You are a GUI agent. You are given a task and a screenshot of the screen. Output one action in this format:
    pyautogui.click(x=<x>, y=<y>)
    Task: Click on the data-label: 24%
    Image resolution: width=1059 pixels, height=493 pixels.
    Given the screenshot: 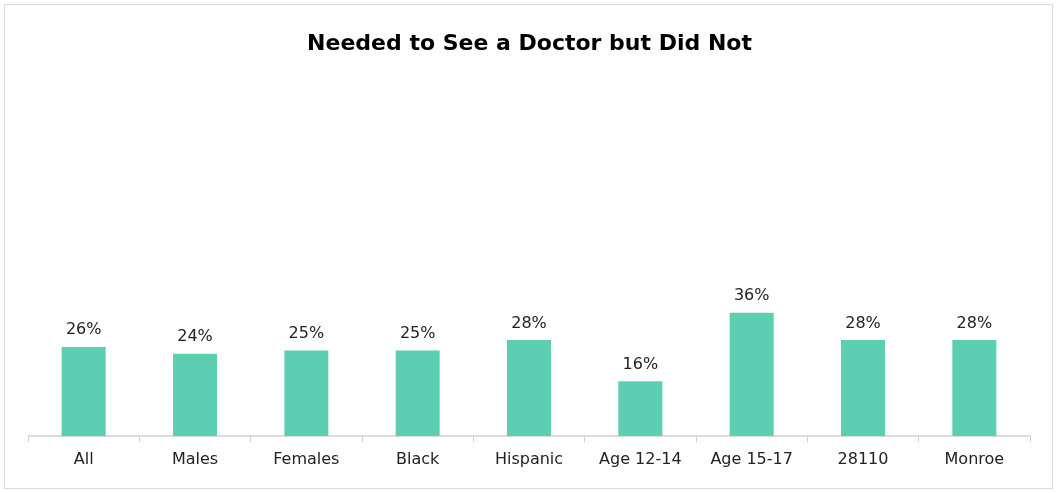 What is the action you would take?
    pyautogui.click(x=195, y=336)
    